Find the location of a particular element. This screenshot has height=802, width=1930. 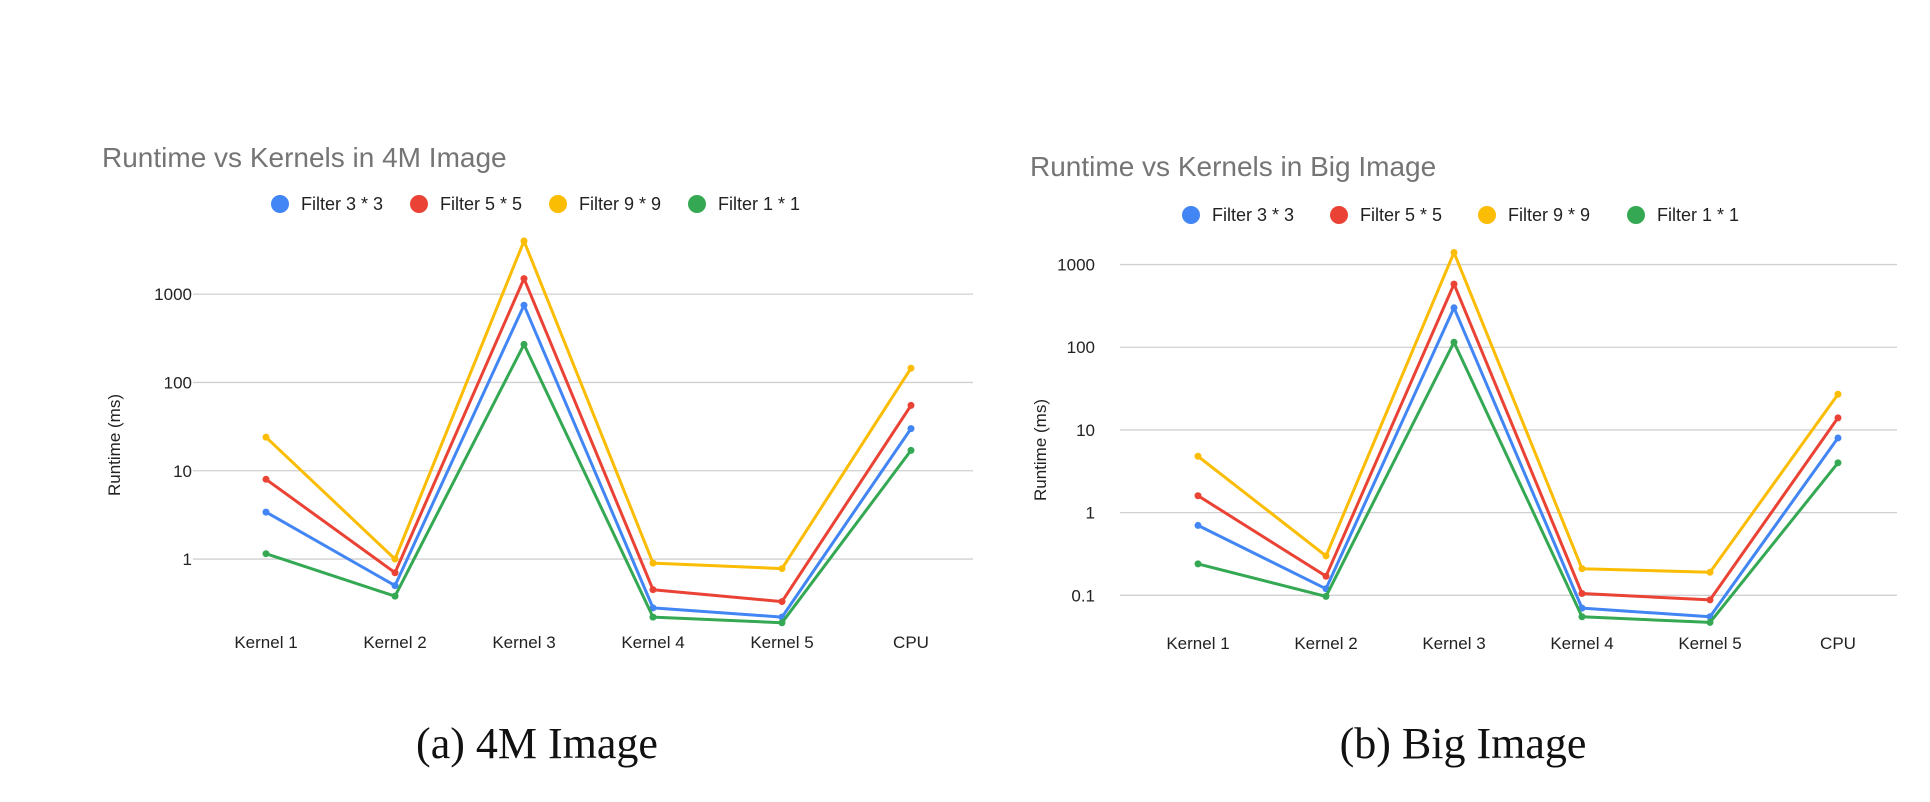

legend-label: Filter 1 * 1 is located at coordinates (1698, 215).